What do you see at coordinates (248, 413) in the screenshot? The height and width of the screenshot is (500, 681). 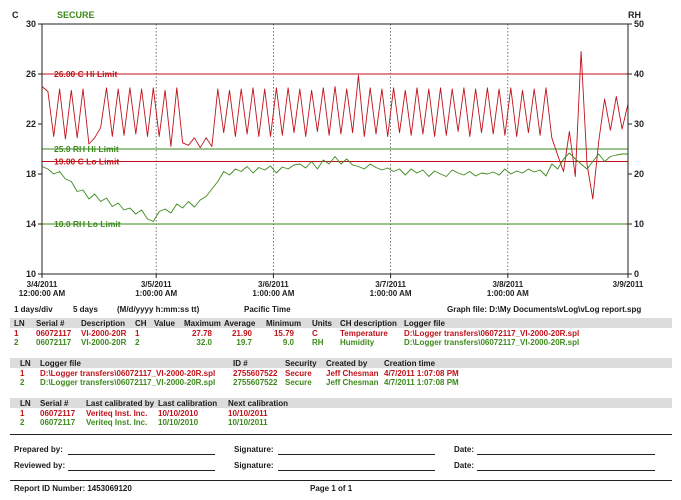 I see `calib-row1-cell-4: 10/10/2011` at bounding box center [248, 413].